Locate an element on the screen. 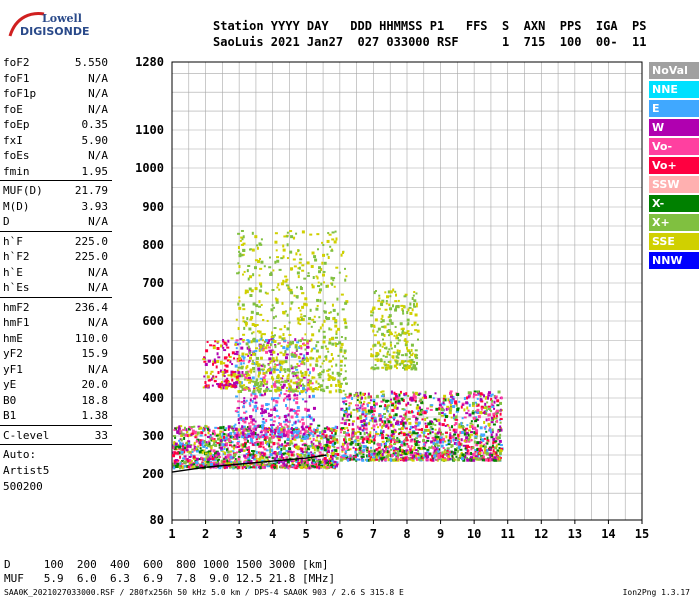 The image size is (700, 600). param-row: foF2 5.550 is located at coordinates (56, 63).